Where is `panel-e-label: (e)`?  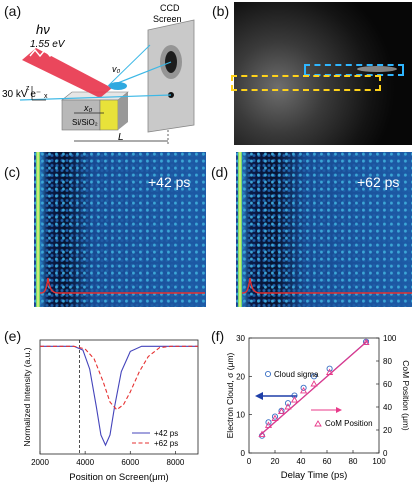 panel-e-label: (e) is located at coordinates (13, 336).